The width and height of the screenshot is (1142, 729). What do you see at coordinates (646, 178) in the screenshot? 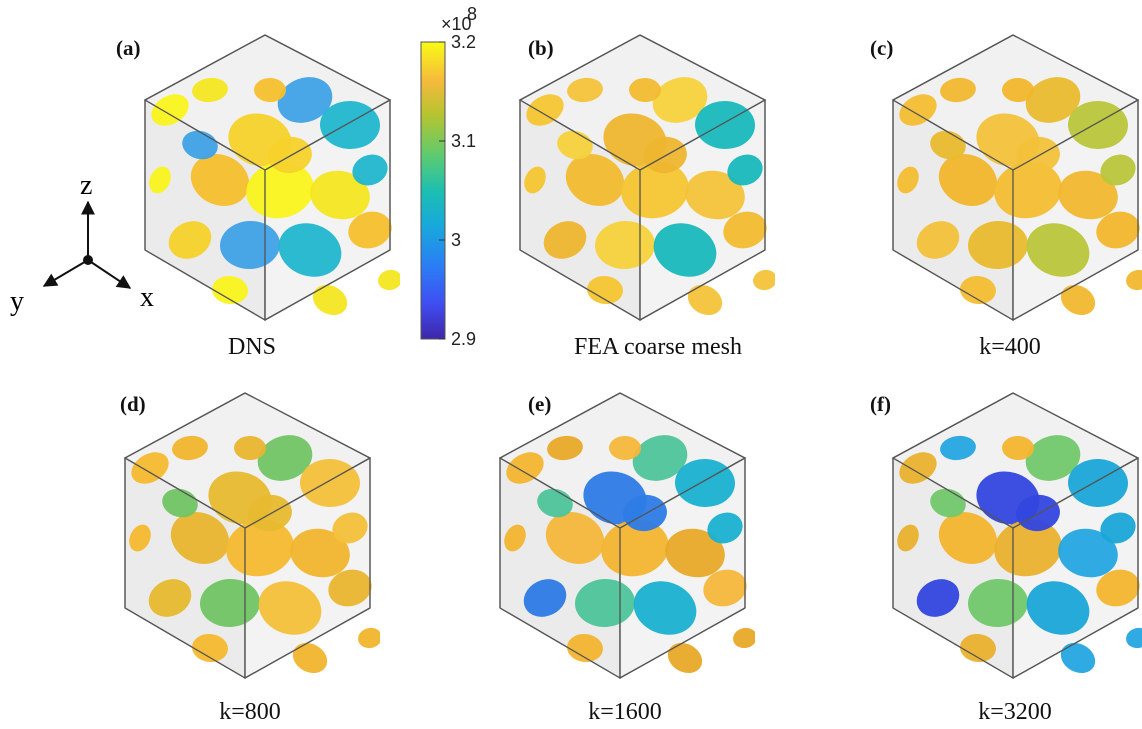
I see `cube-render-b` at bounding box center [646, 178].